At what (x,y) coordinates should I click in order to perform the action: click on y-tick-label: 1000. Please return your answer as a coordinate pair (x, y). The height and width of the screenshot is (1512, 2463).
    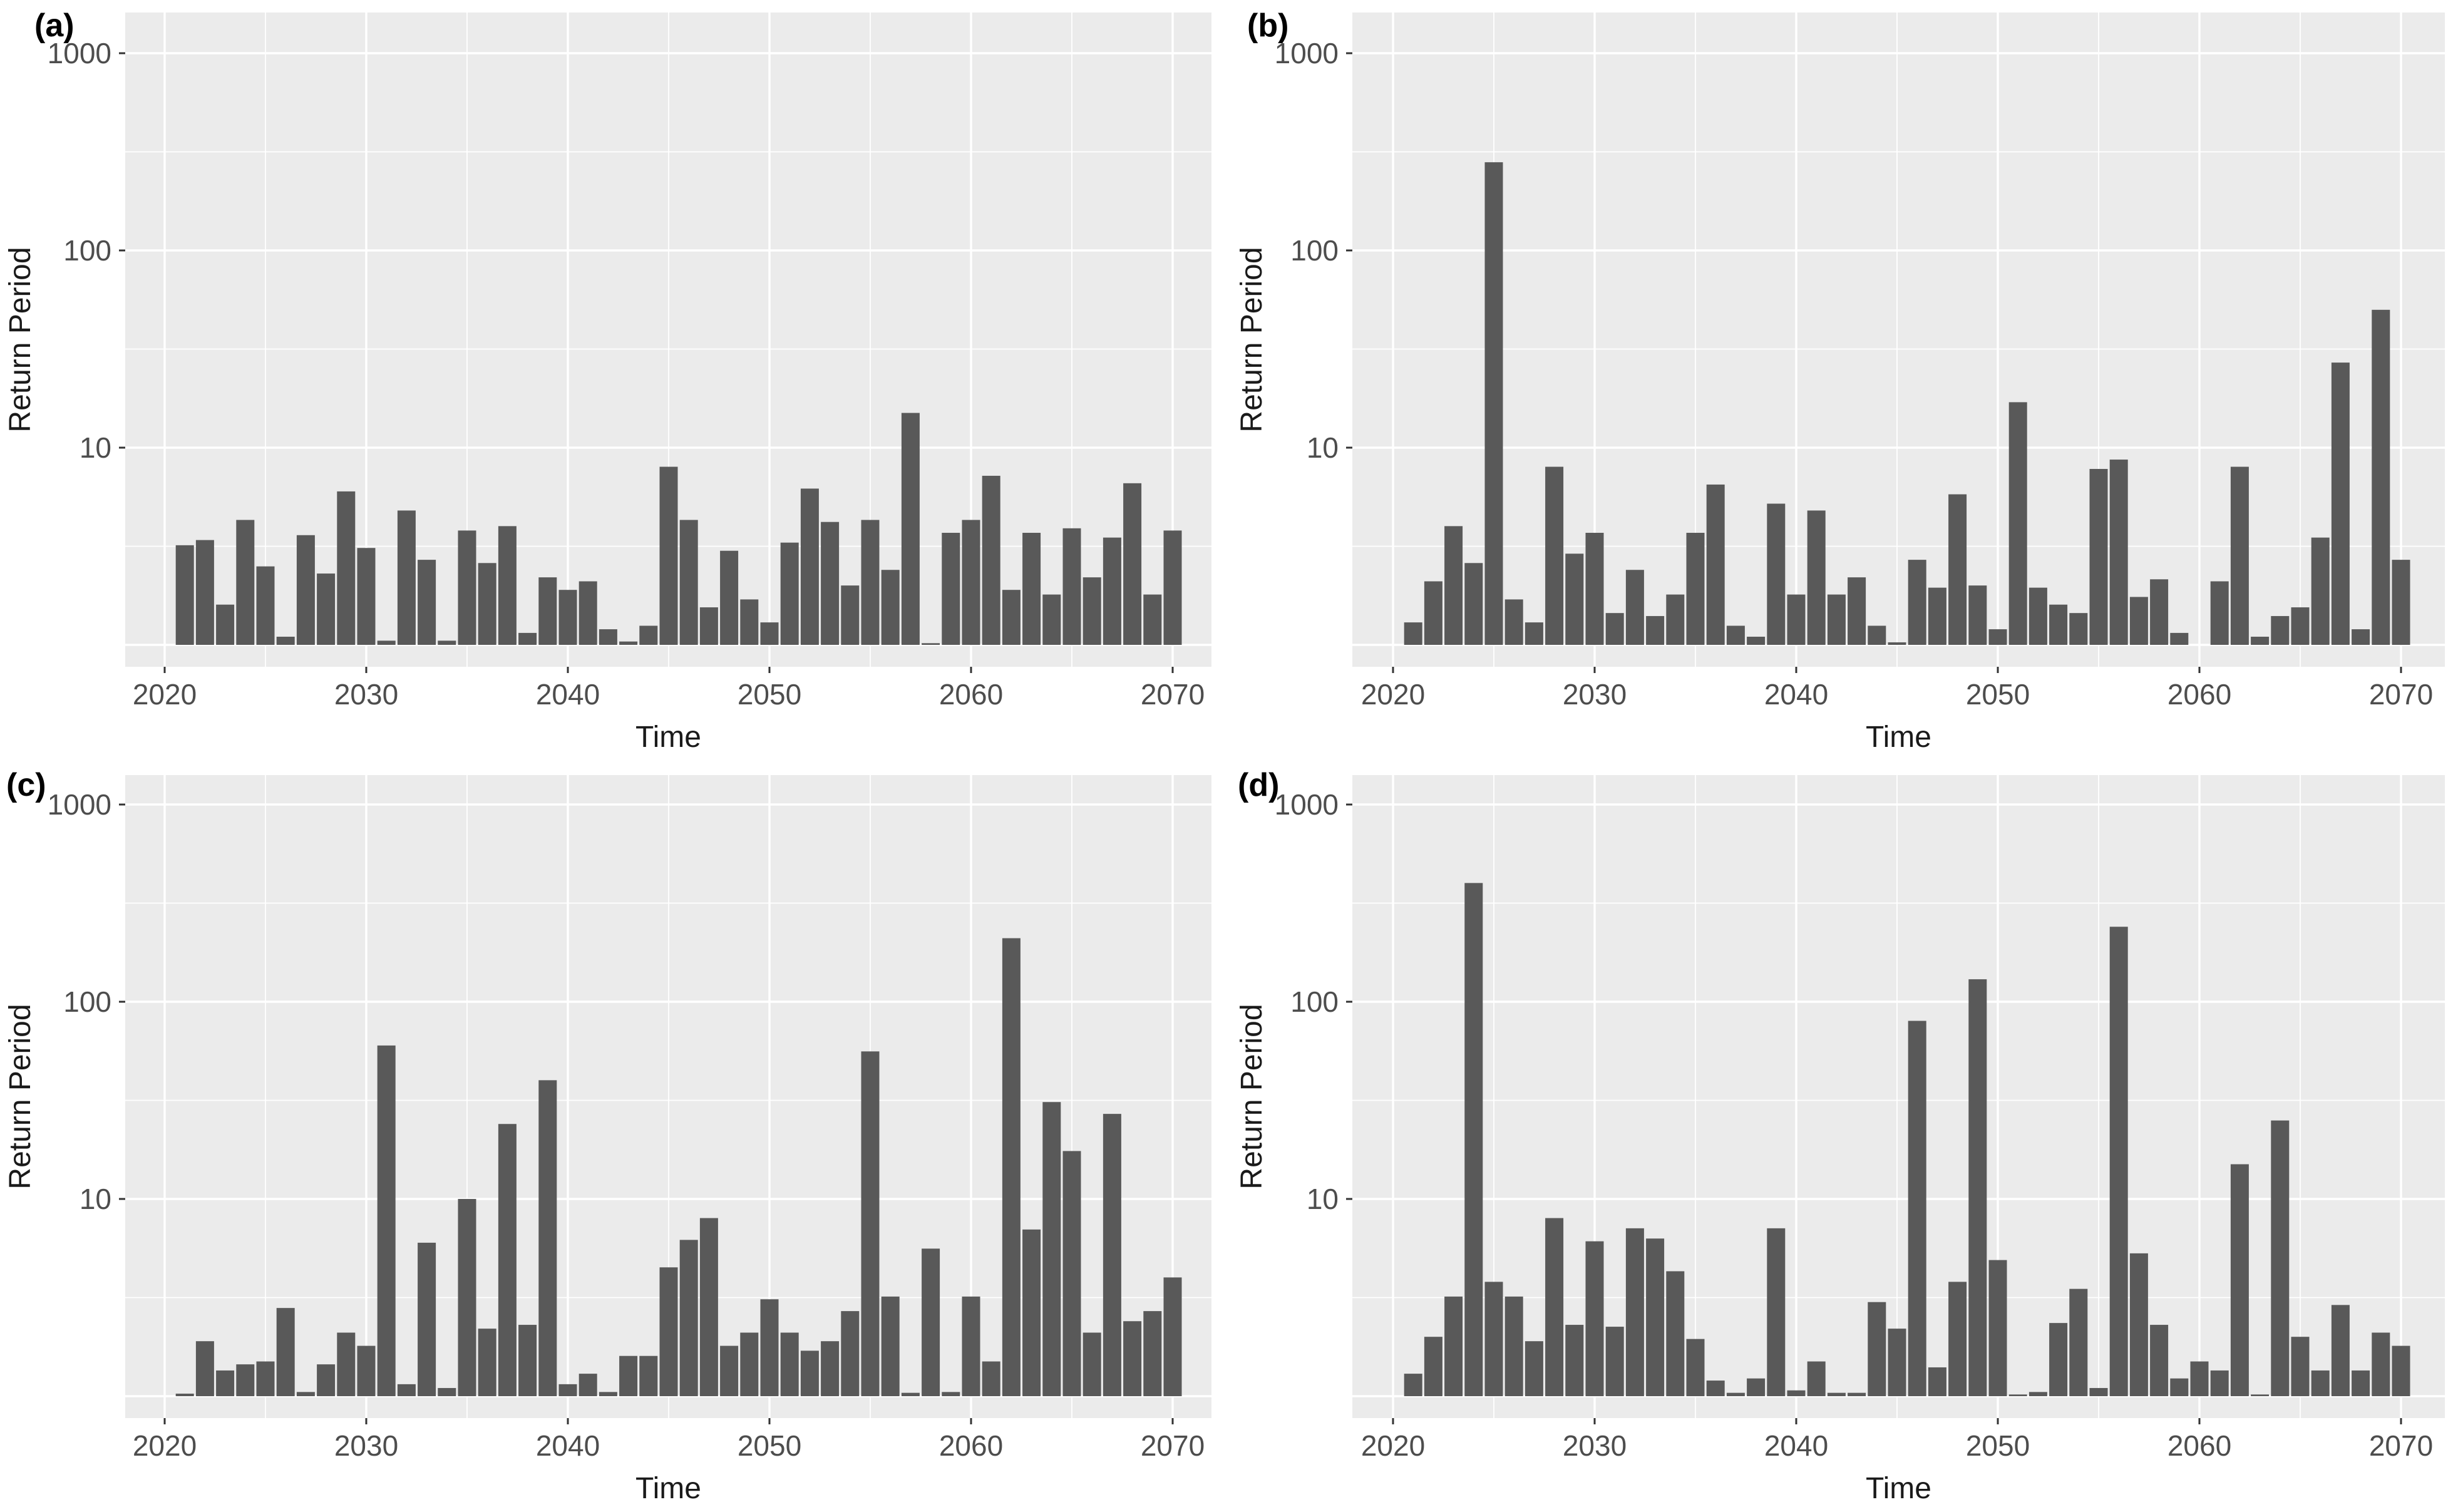
    Looking at the image, I should click on (79, 53).